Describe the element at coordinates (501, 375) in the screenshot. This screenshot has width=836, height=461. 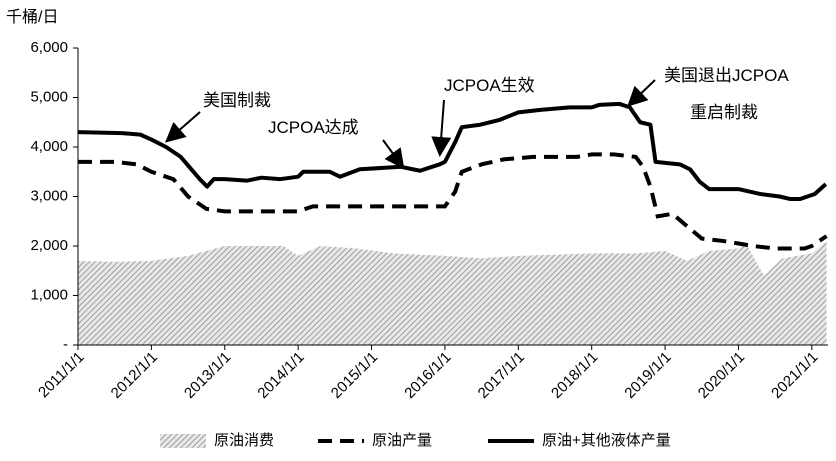
I see `x-tick-label: 2017/1/1` at that location.